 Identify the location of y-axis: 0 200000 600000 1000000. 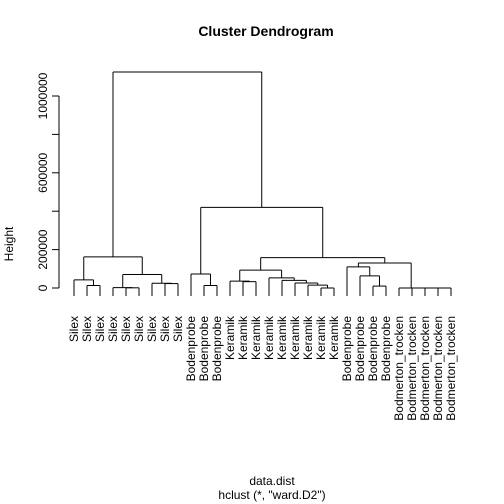
(48, 181).